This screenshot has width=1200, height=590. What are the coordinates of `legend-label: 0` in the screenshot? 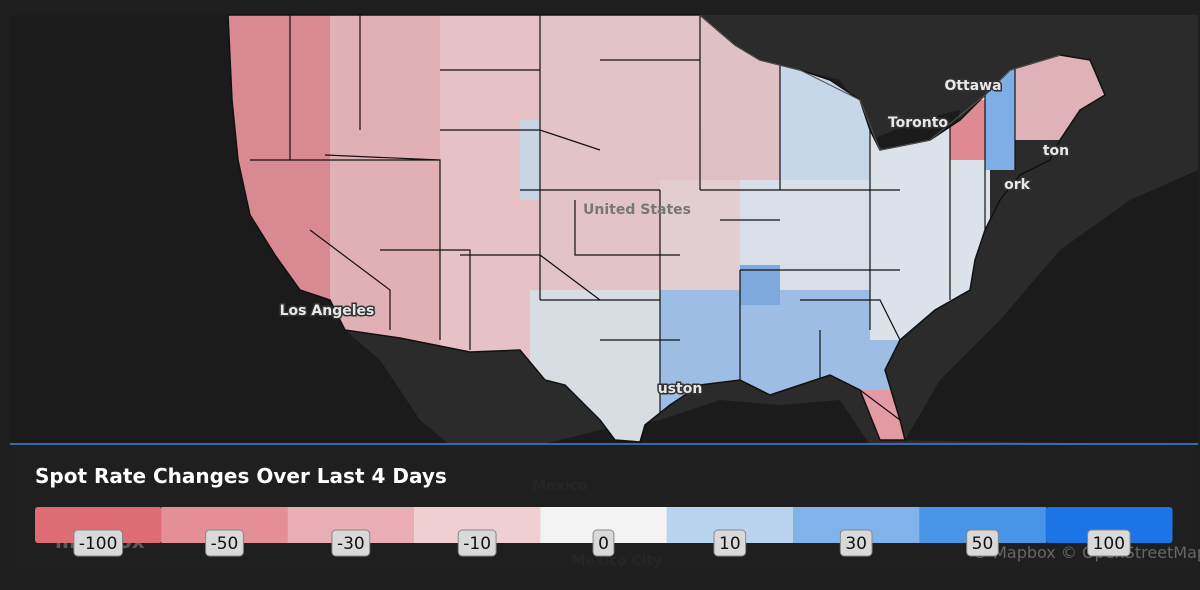 It's located at (603, 543).